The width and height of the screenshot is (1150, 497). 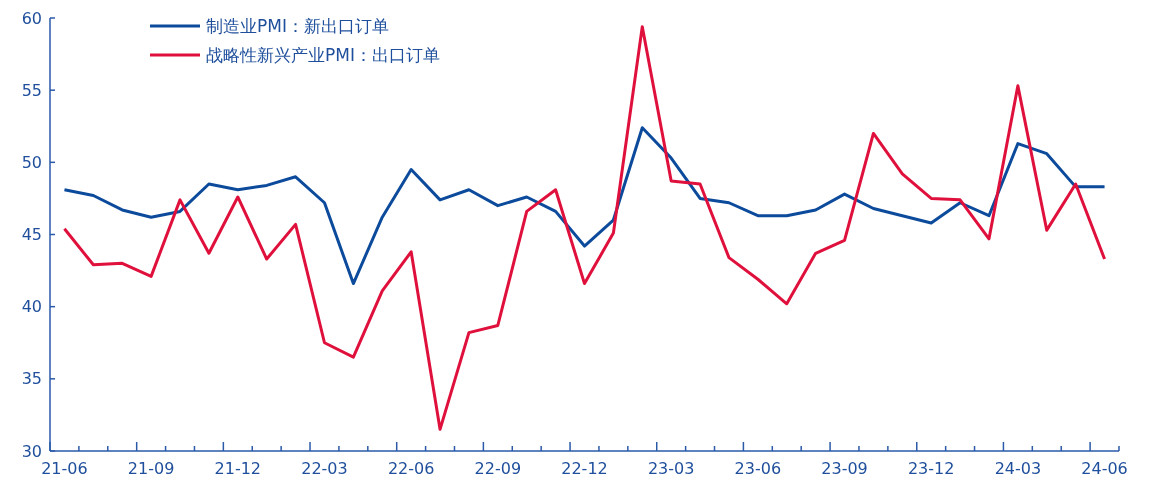 What do you see at coordinates (64, 468) in the screenshot?
I see `x-tick-label: 21-06` at bounding box center [64, 468].